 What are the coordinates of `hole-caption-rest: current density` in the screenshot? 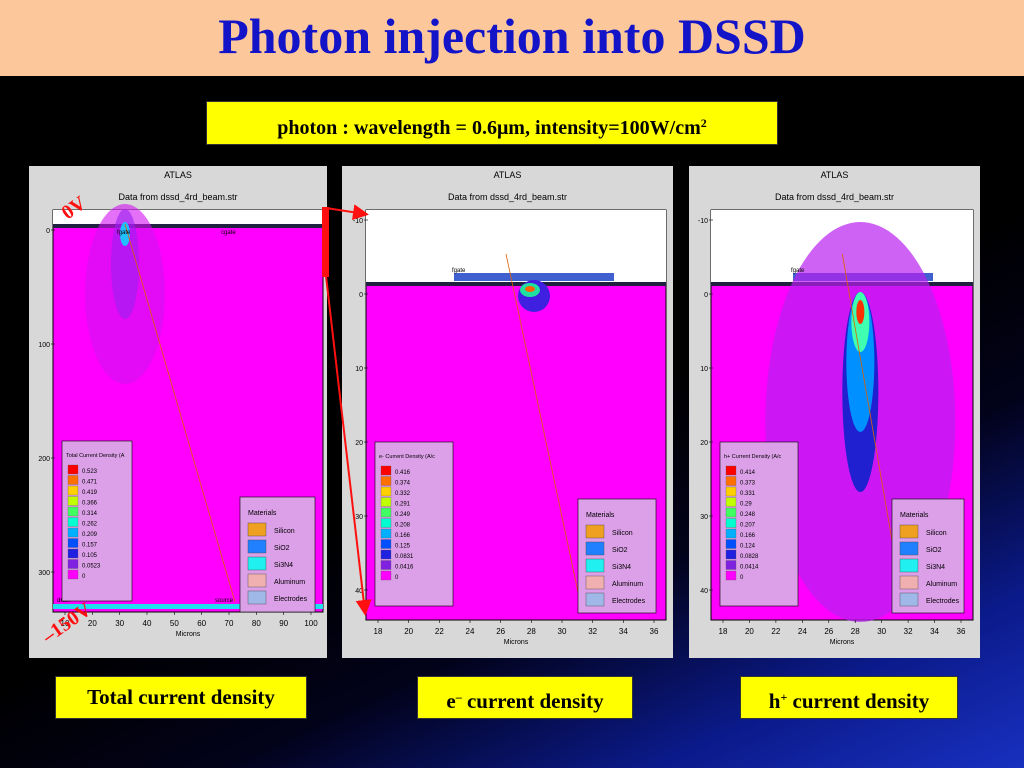 It's located at (858, 701).